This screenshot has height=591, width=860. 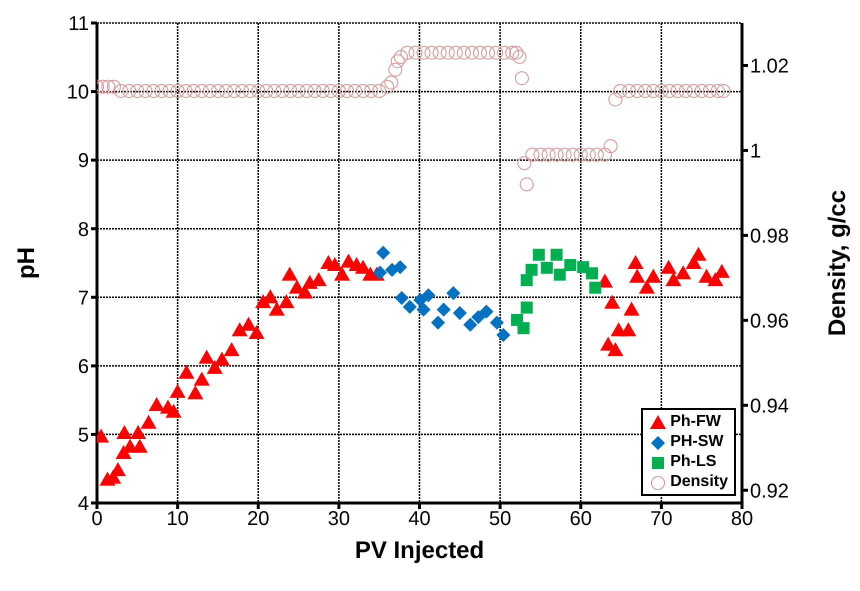 I want to click on y-tick-label: 7, so click(x=83, y=298).